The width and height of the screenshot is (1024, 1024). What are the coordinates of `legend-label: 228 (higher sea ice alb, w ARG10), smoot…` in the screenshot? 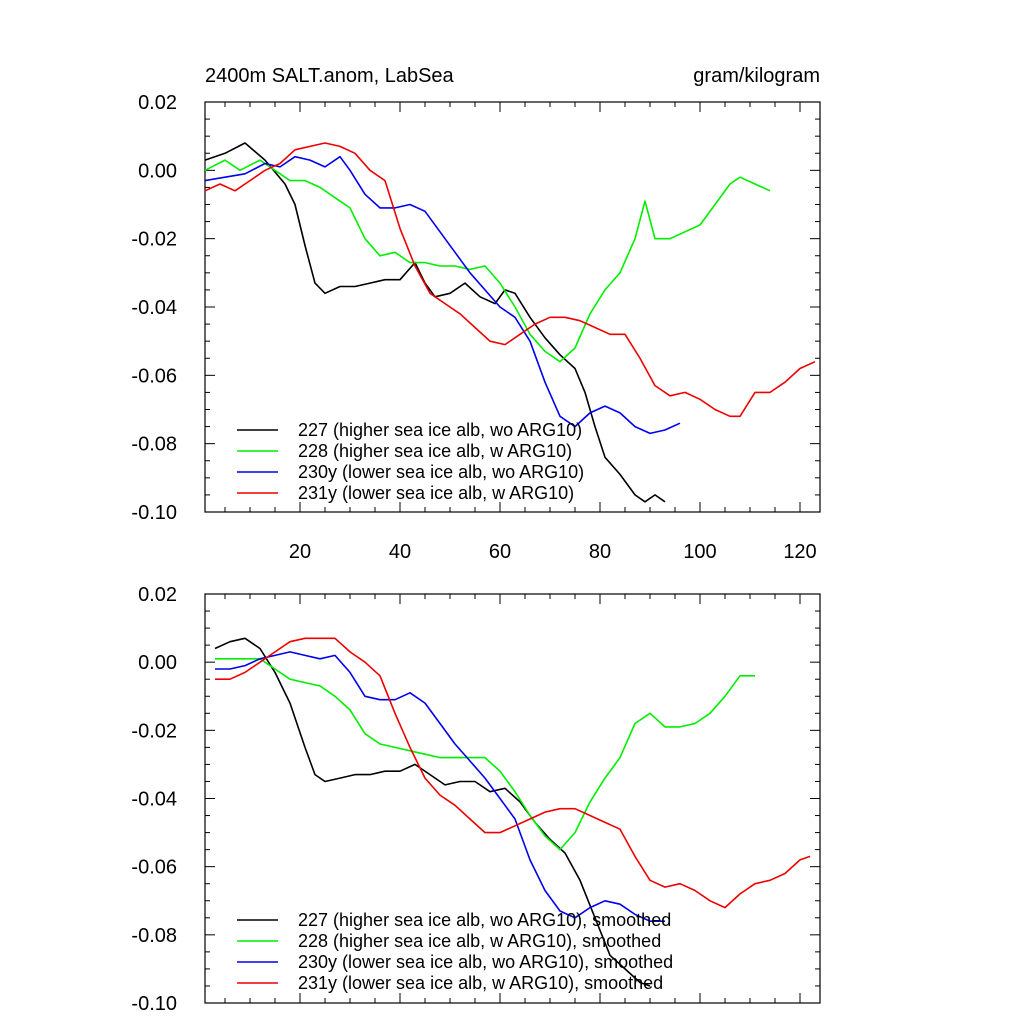 It's located at (479, 941).